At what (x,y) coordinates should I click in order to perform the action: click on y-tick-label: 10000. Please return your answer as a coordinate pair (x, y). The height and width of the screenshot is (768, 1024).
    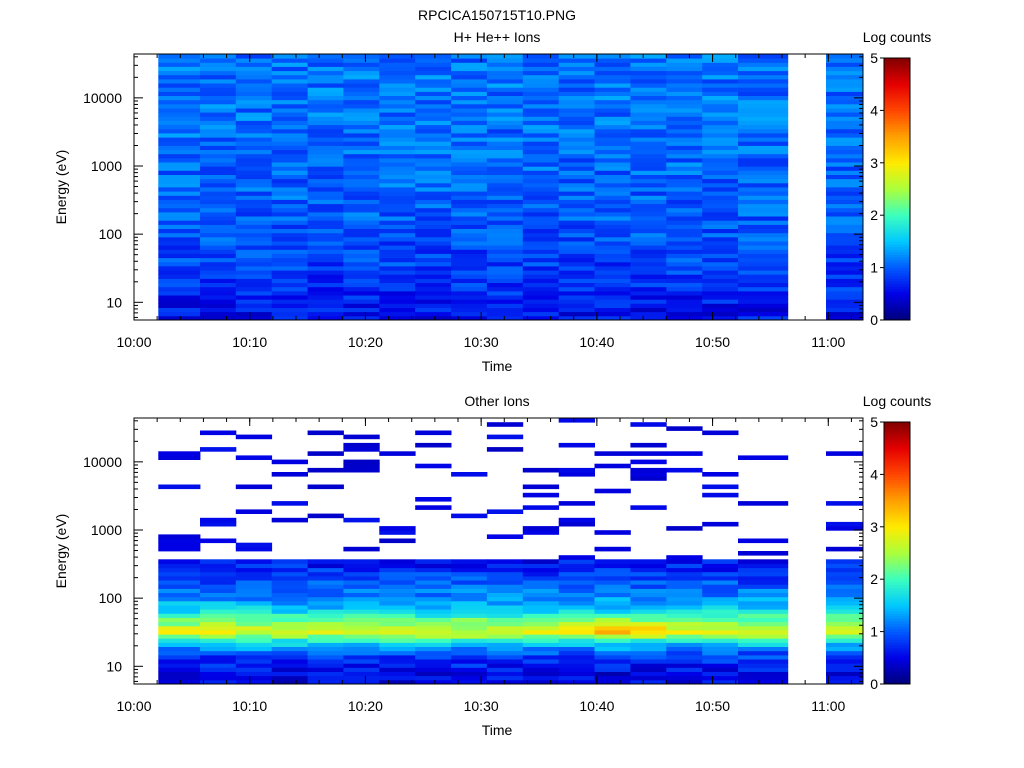
    Looking at the image, I should click on (102, 98).